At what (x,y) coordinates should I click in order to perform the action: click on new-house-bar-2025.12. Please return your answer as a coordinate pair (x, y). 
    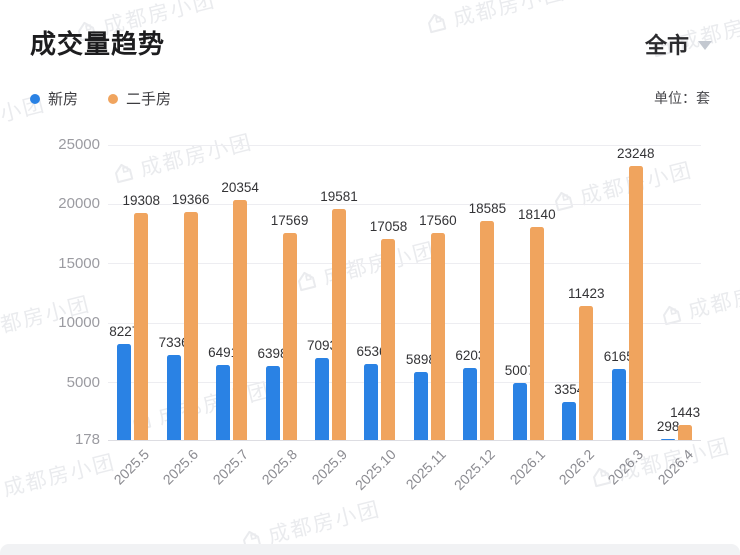
    Looking at the image, I should click on (470, 404).